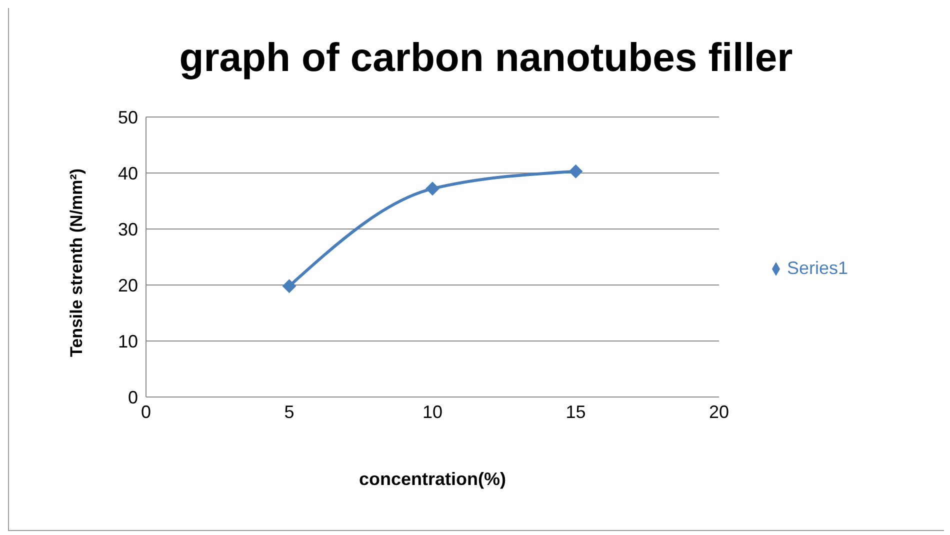 Image resolution: width=950 pixels, height=535 pixels. What do you see at coordinates (432, 479) in the screenshot?
I see `x-axis-title: concentration(%)` at bounding box center [432, 479].